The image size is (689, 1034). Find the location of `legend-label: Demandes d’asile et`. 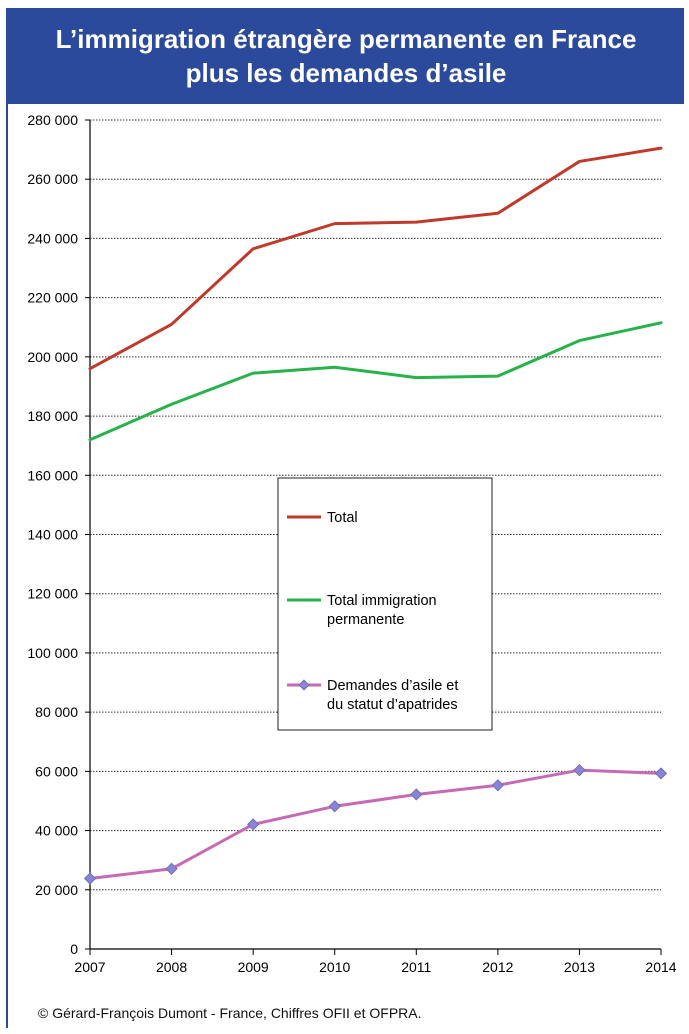

legend-label: Demandes d’asile et is located at coordinates (392, 686).